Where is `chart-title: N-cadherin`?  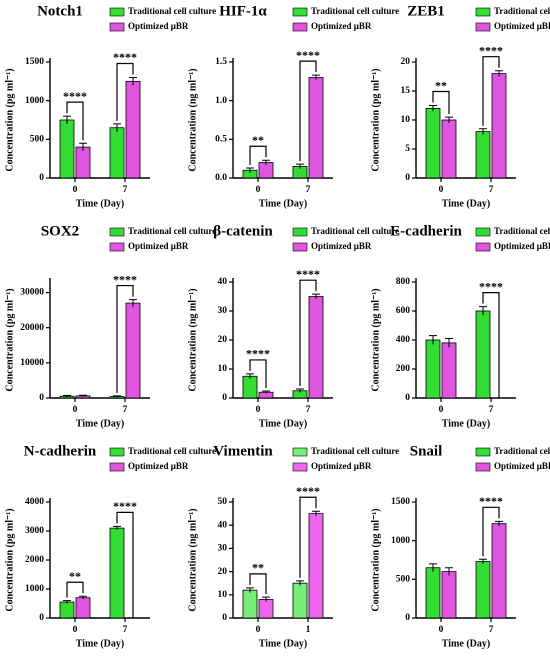 chart-title: N-cadherin is located at coordinates (60, 451).